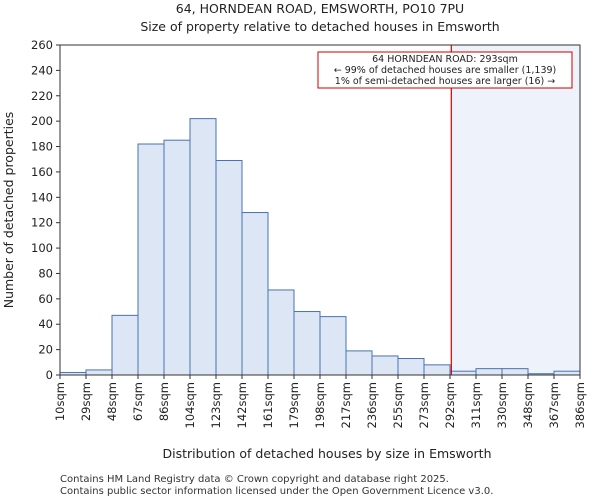  What do you see at coordinates (112, 401) in the screenshot?
I see `x-tick-label: 48sqm` at bounding box center [112, 401].